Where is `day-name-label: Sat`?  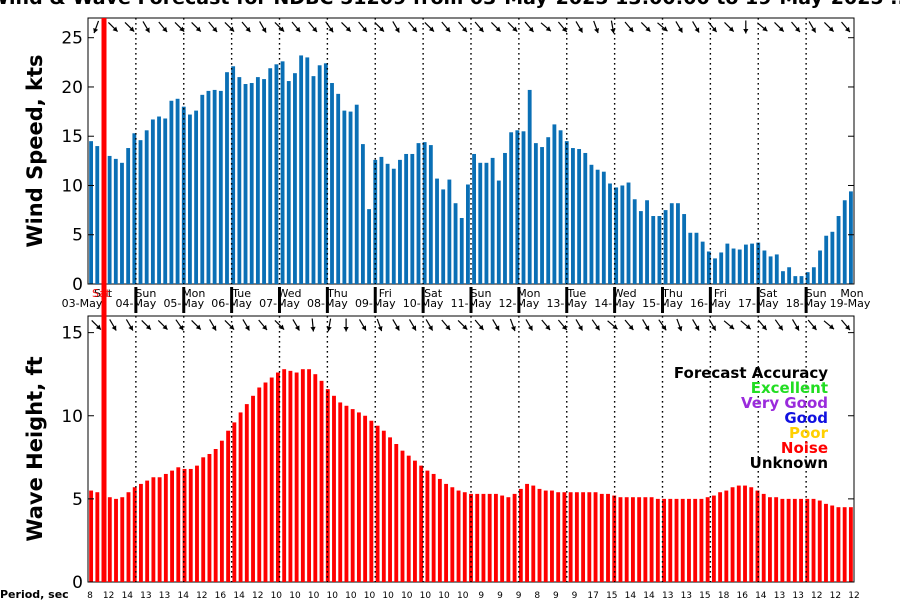 day-name-label: Sat is located at coordinates (768, 293).